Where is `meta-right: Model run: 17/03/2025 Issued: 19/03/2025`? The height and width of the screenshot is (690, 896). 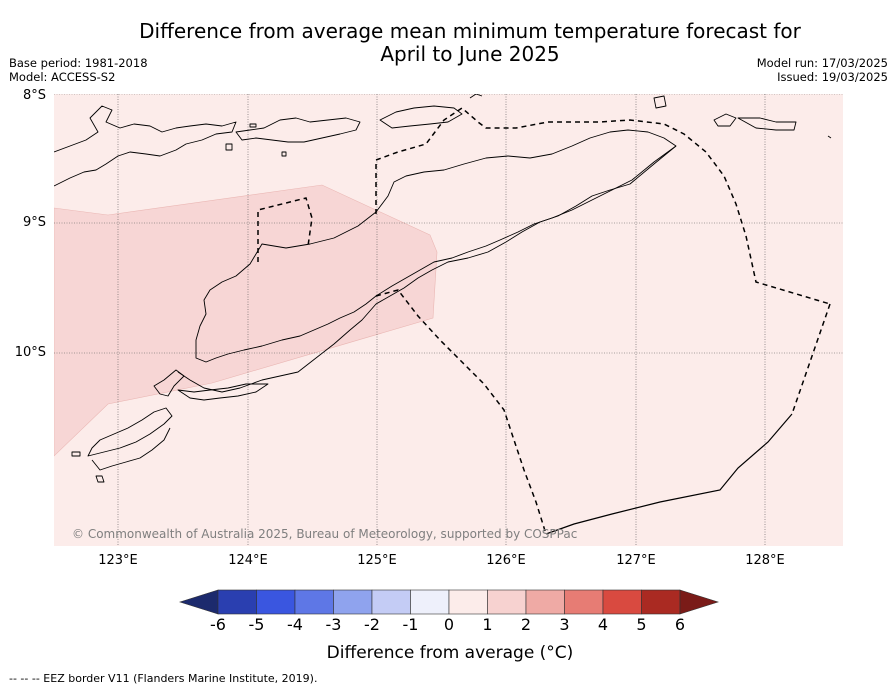 meta-right: Model run: 17/03/2025 Issued: 19/03/2025 is located at coordinates (822, 70).